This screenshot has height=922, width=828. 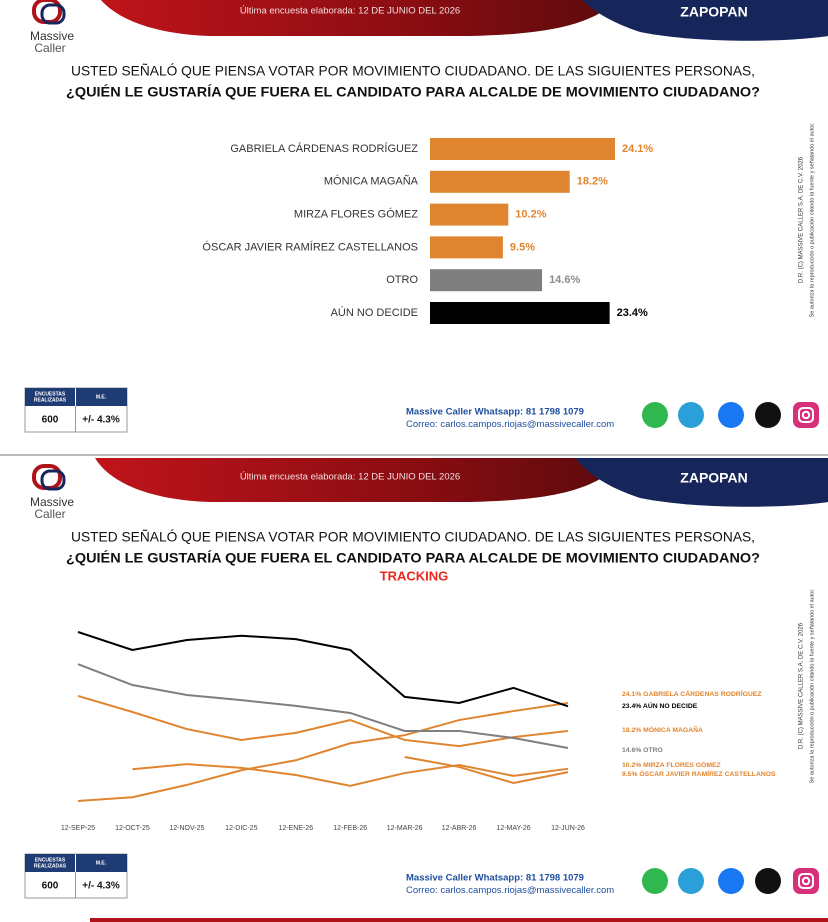 What do you see at coordinates (459, 920) in the screenshot?
I see `bottom-bar` at bounding box center [459, 920].